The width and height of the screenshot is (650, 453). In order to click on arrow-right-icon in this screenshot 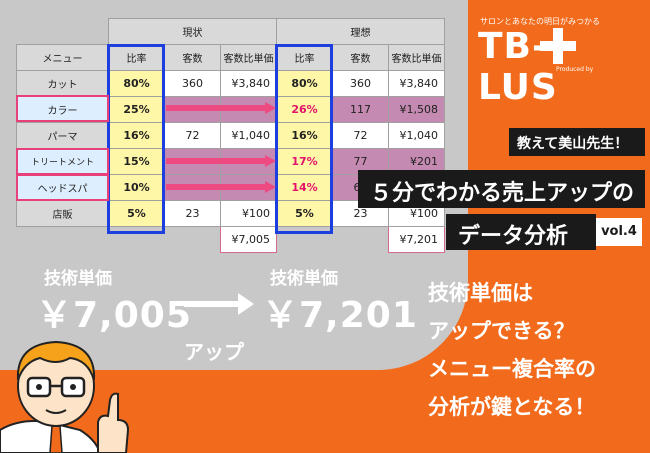, I will do `click(219, 304)`.